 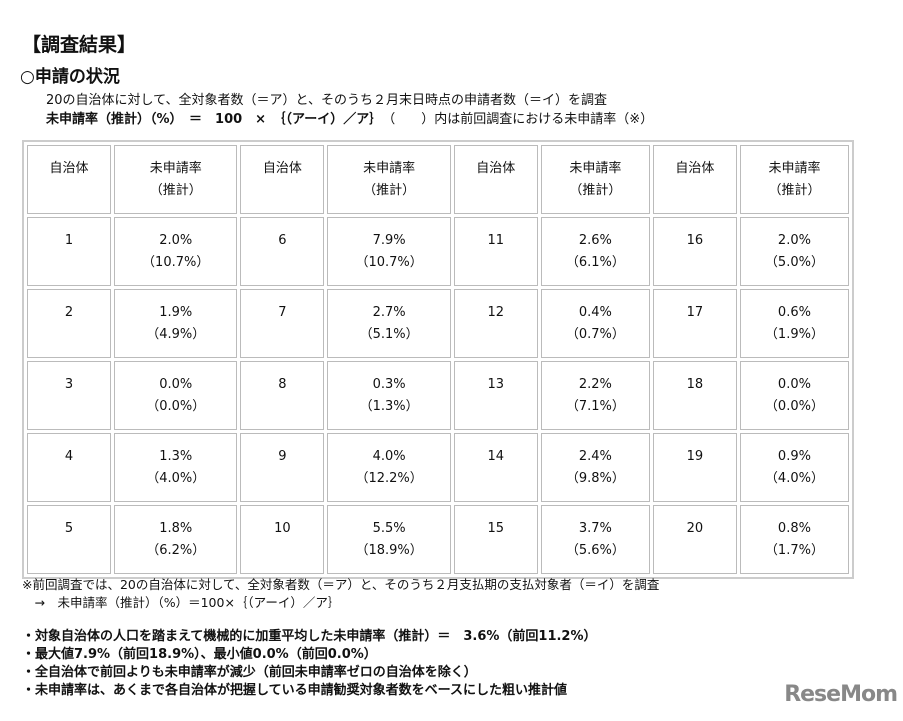 I want to click on formula: 未申請率（推計）（%） ＝ 100 × ｛（アーイ）／ア｝, so click(x=211, y=119).